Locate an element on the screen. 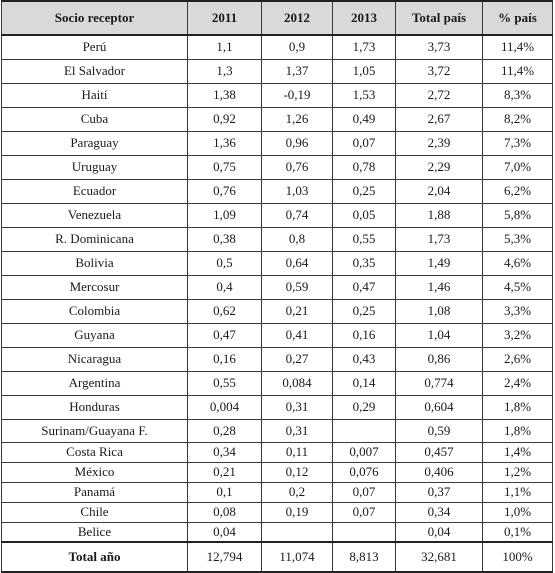  cell-2013: 0,55 is located at coordinates (364, 239).